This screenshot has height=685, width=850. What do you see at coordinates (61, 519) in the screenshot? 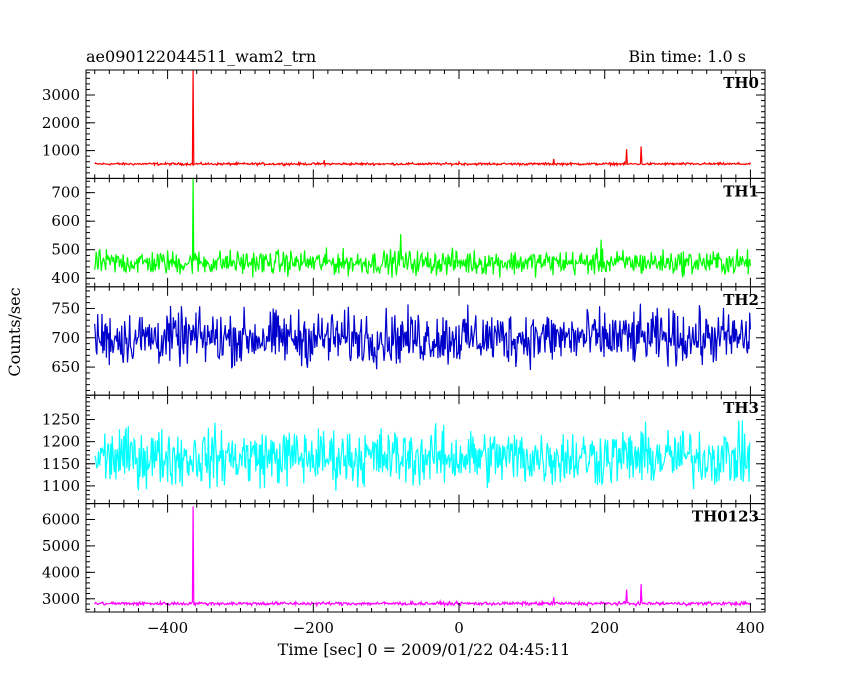
I see `y-tick-label: 6000` at bounding box center [61, 519].